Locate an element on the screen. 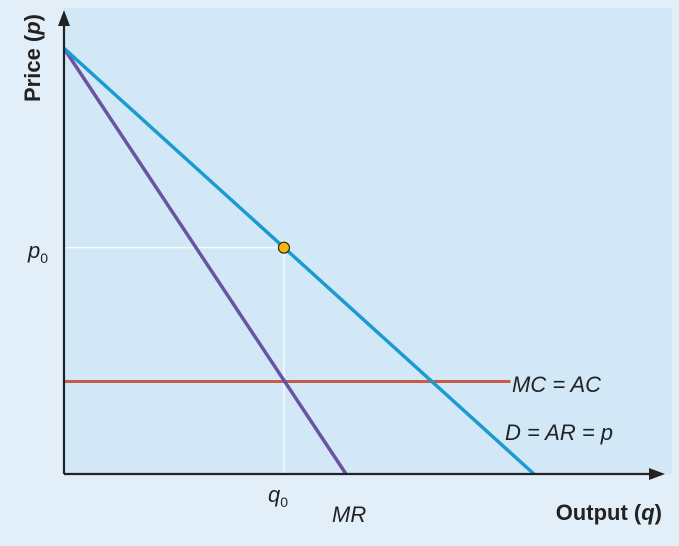 The image size is (679, 546). y-axis-arrow-icon is located at coordinates (64, 18).